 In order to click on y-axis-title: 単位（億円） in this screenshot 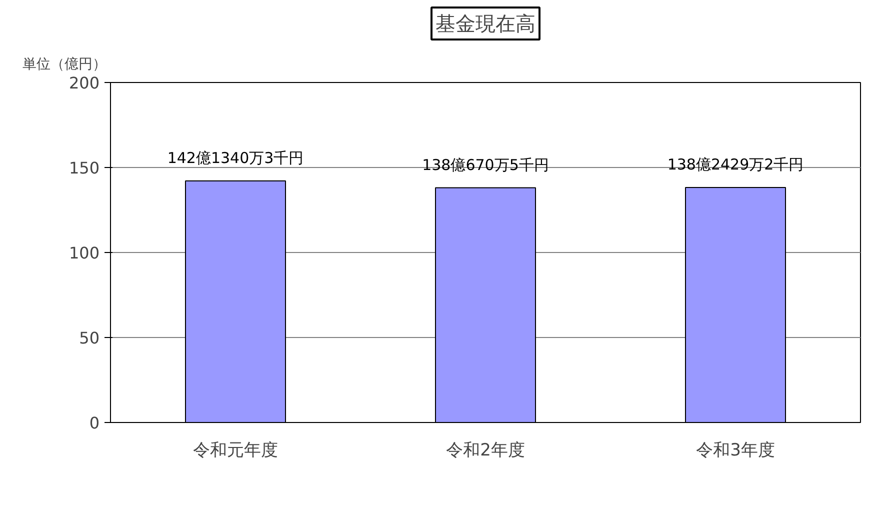, I will do `click(64, 64)`.